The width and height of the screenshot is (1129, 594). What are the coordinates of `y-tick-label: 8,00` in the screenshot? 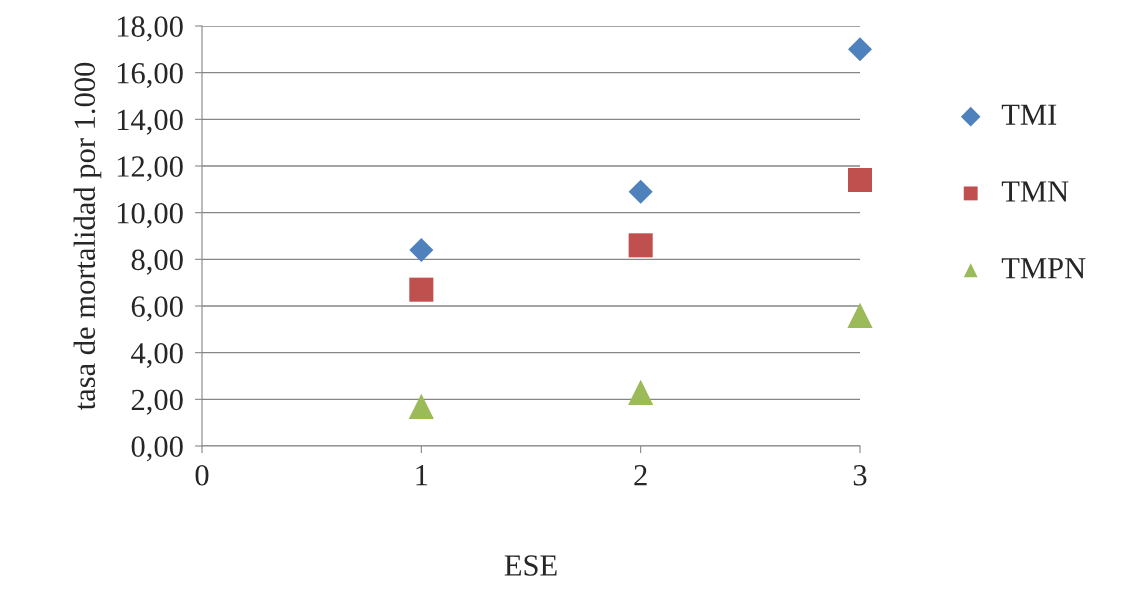 It's located at (157, 262).